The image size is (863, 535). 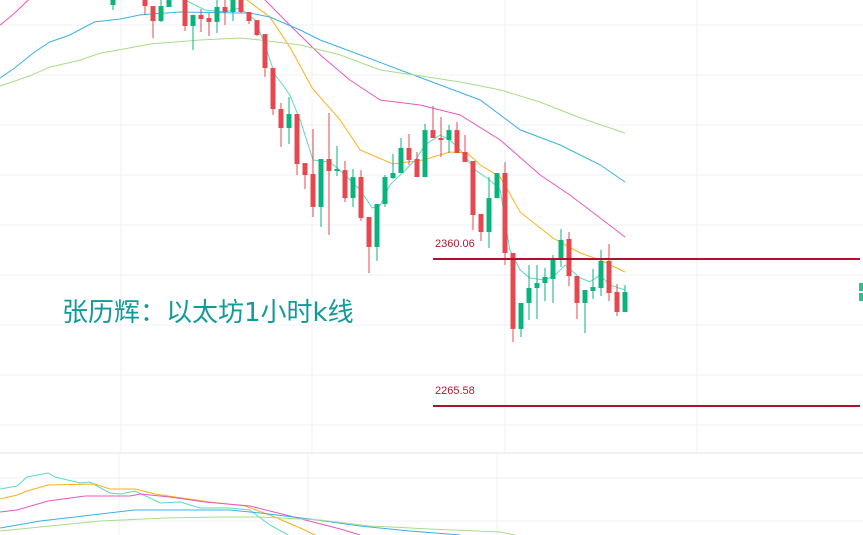 I want to click on indicator-panel, so click(x=258, y=503).